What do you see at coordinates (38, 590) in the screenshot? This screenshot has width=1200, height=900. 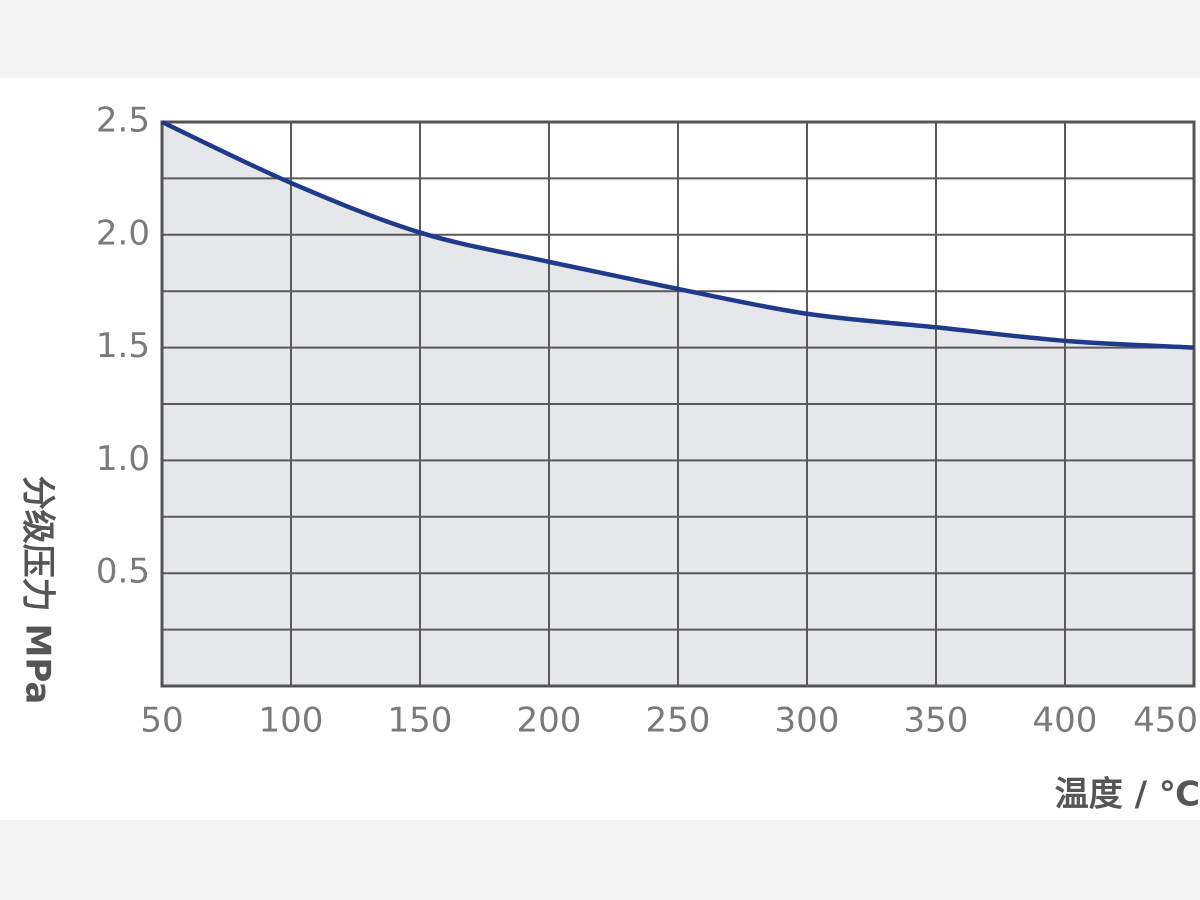 I see `y-axis-label: 分级压力 MPa` at bounding box center [38, 590].